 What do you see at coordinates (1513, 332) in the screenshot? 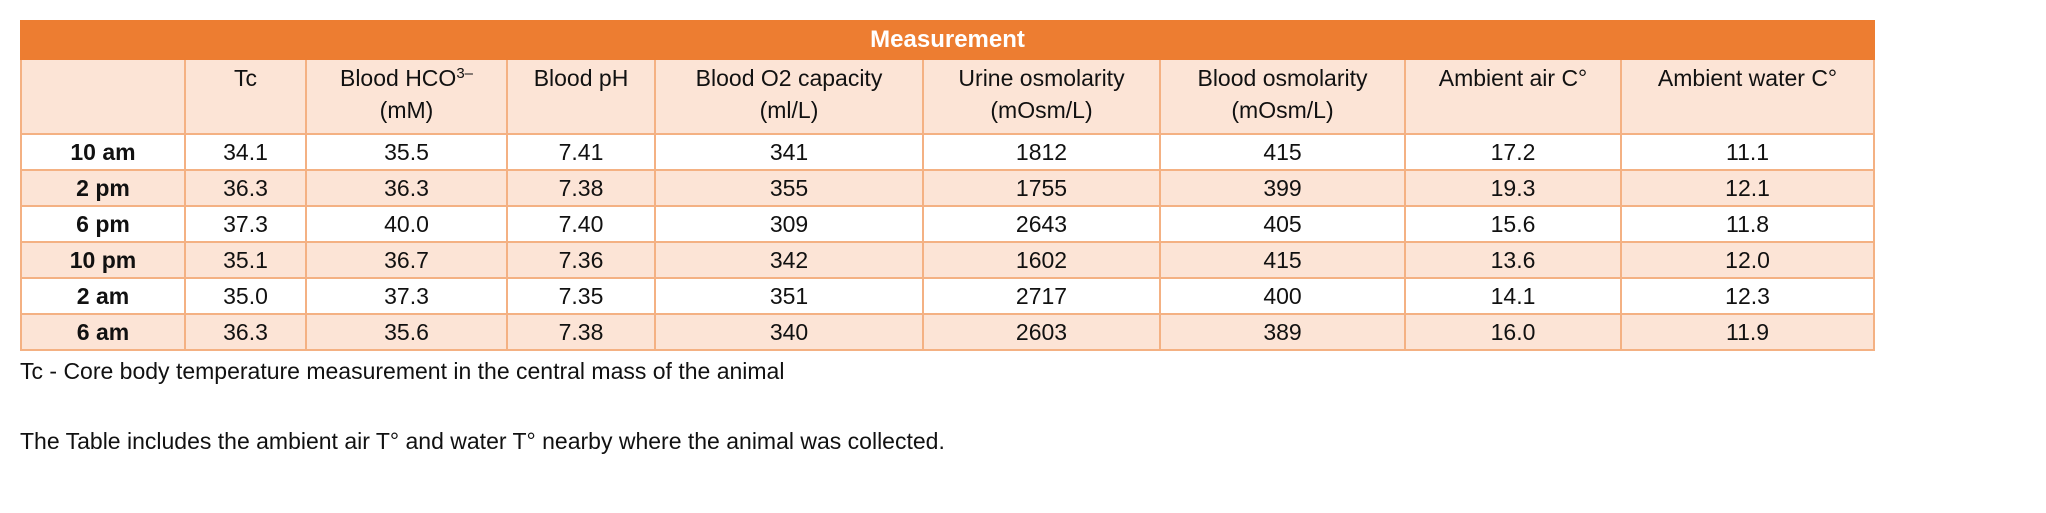
I see `cell: 16.0` at bounding box center [1513, 332].